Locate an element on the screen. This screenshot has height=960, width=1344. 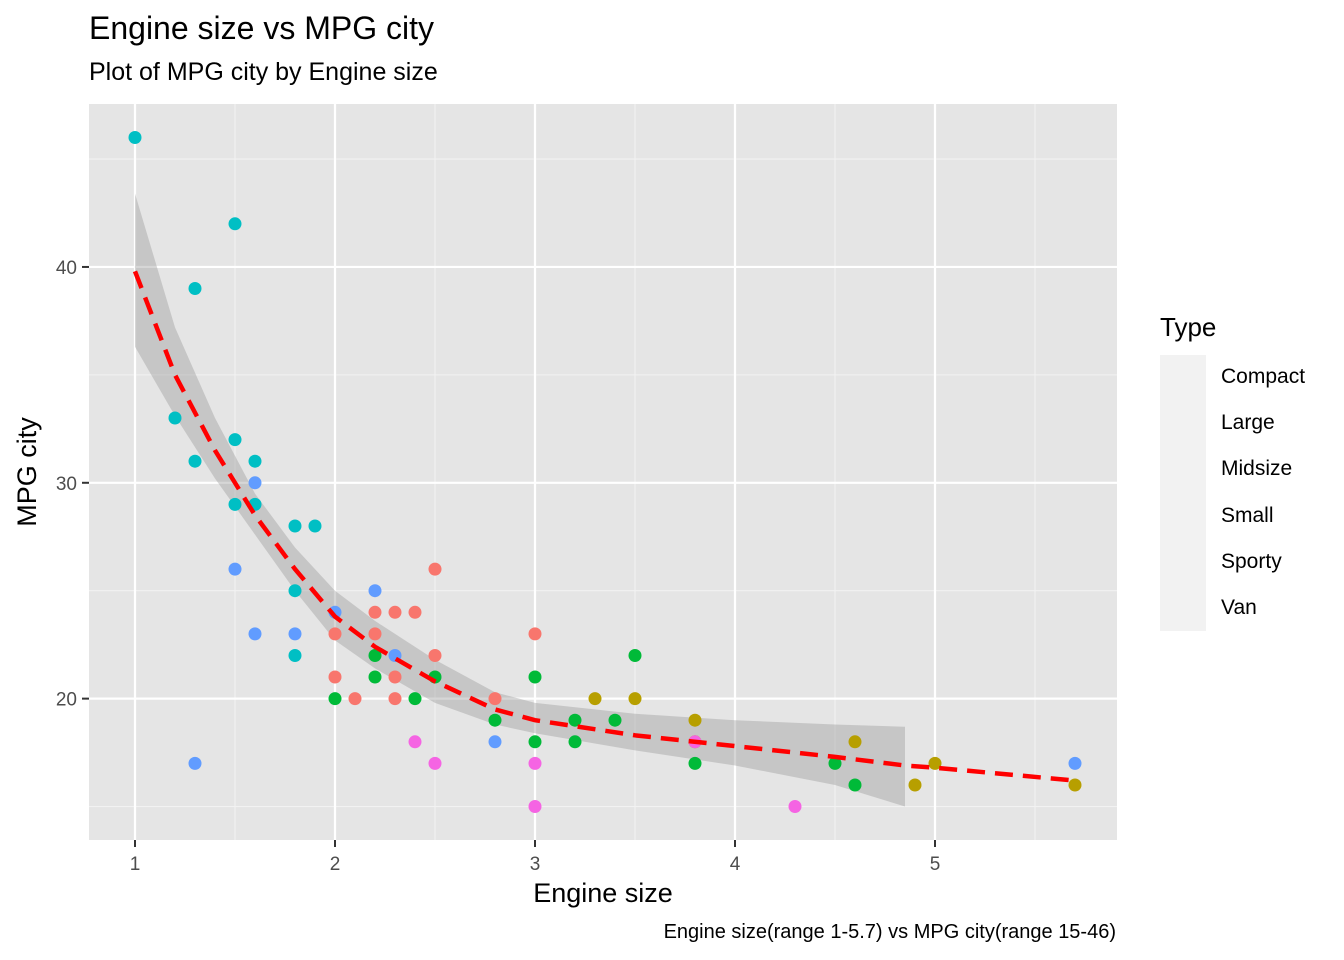
x-tick-label: 5 is located at coordinates (935, 864).